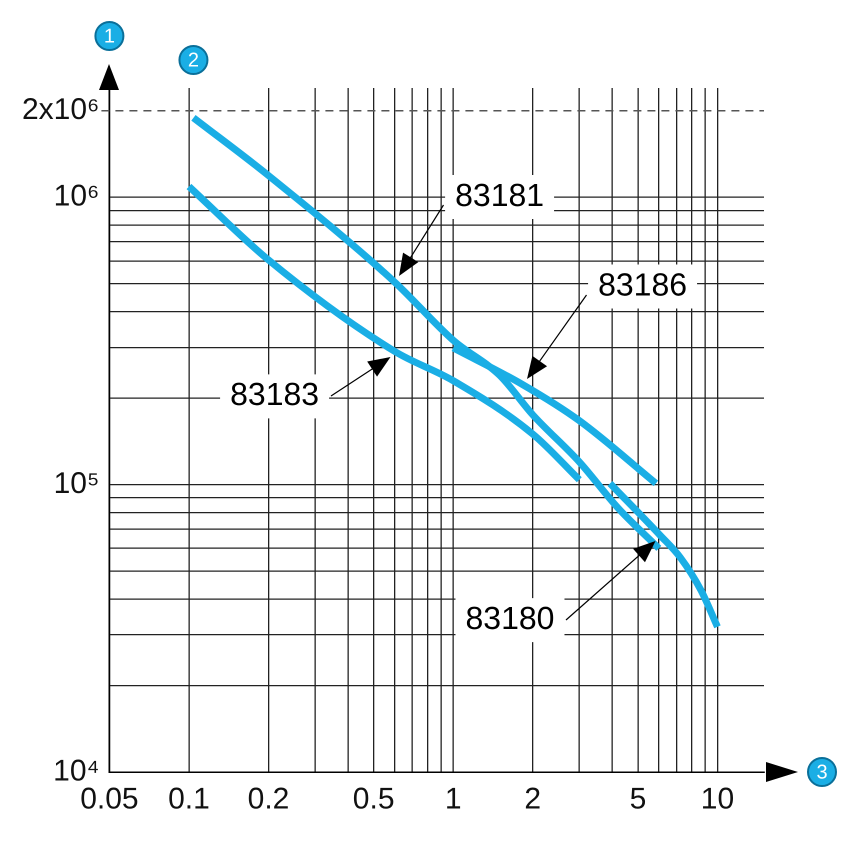 Image resolution: width=862 pixels, height=856 pixels. What do you see at coordinates (643, 284) in the screenshot?
I see `text: 83186` at bounding box center [643, 284].